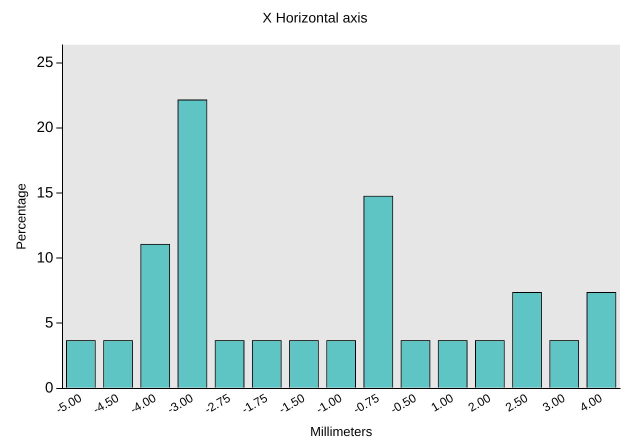 This screenshot has width=636, height=448. What do you see at coordinates (68, 403) in the screenshot?
I see `x-tick-label: -5.00` at bounding box center [68, 403].